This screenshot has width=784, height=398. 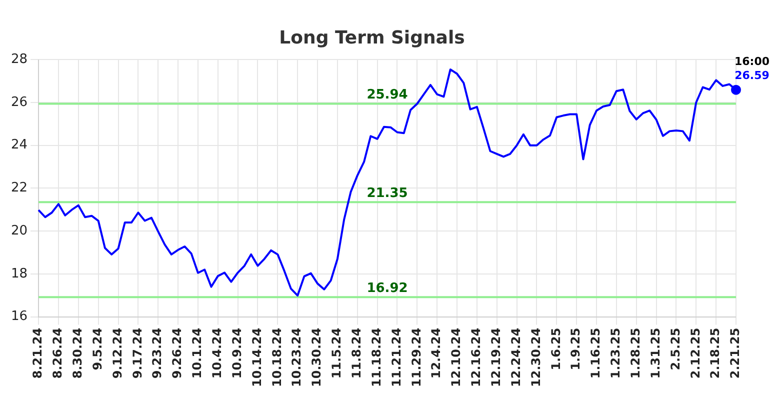 What do you see at coordinates (357, 353) in the screenshot?
I see `x-tick-label: 11.8.24` at bounding box center [357, 353].